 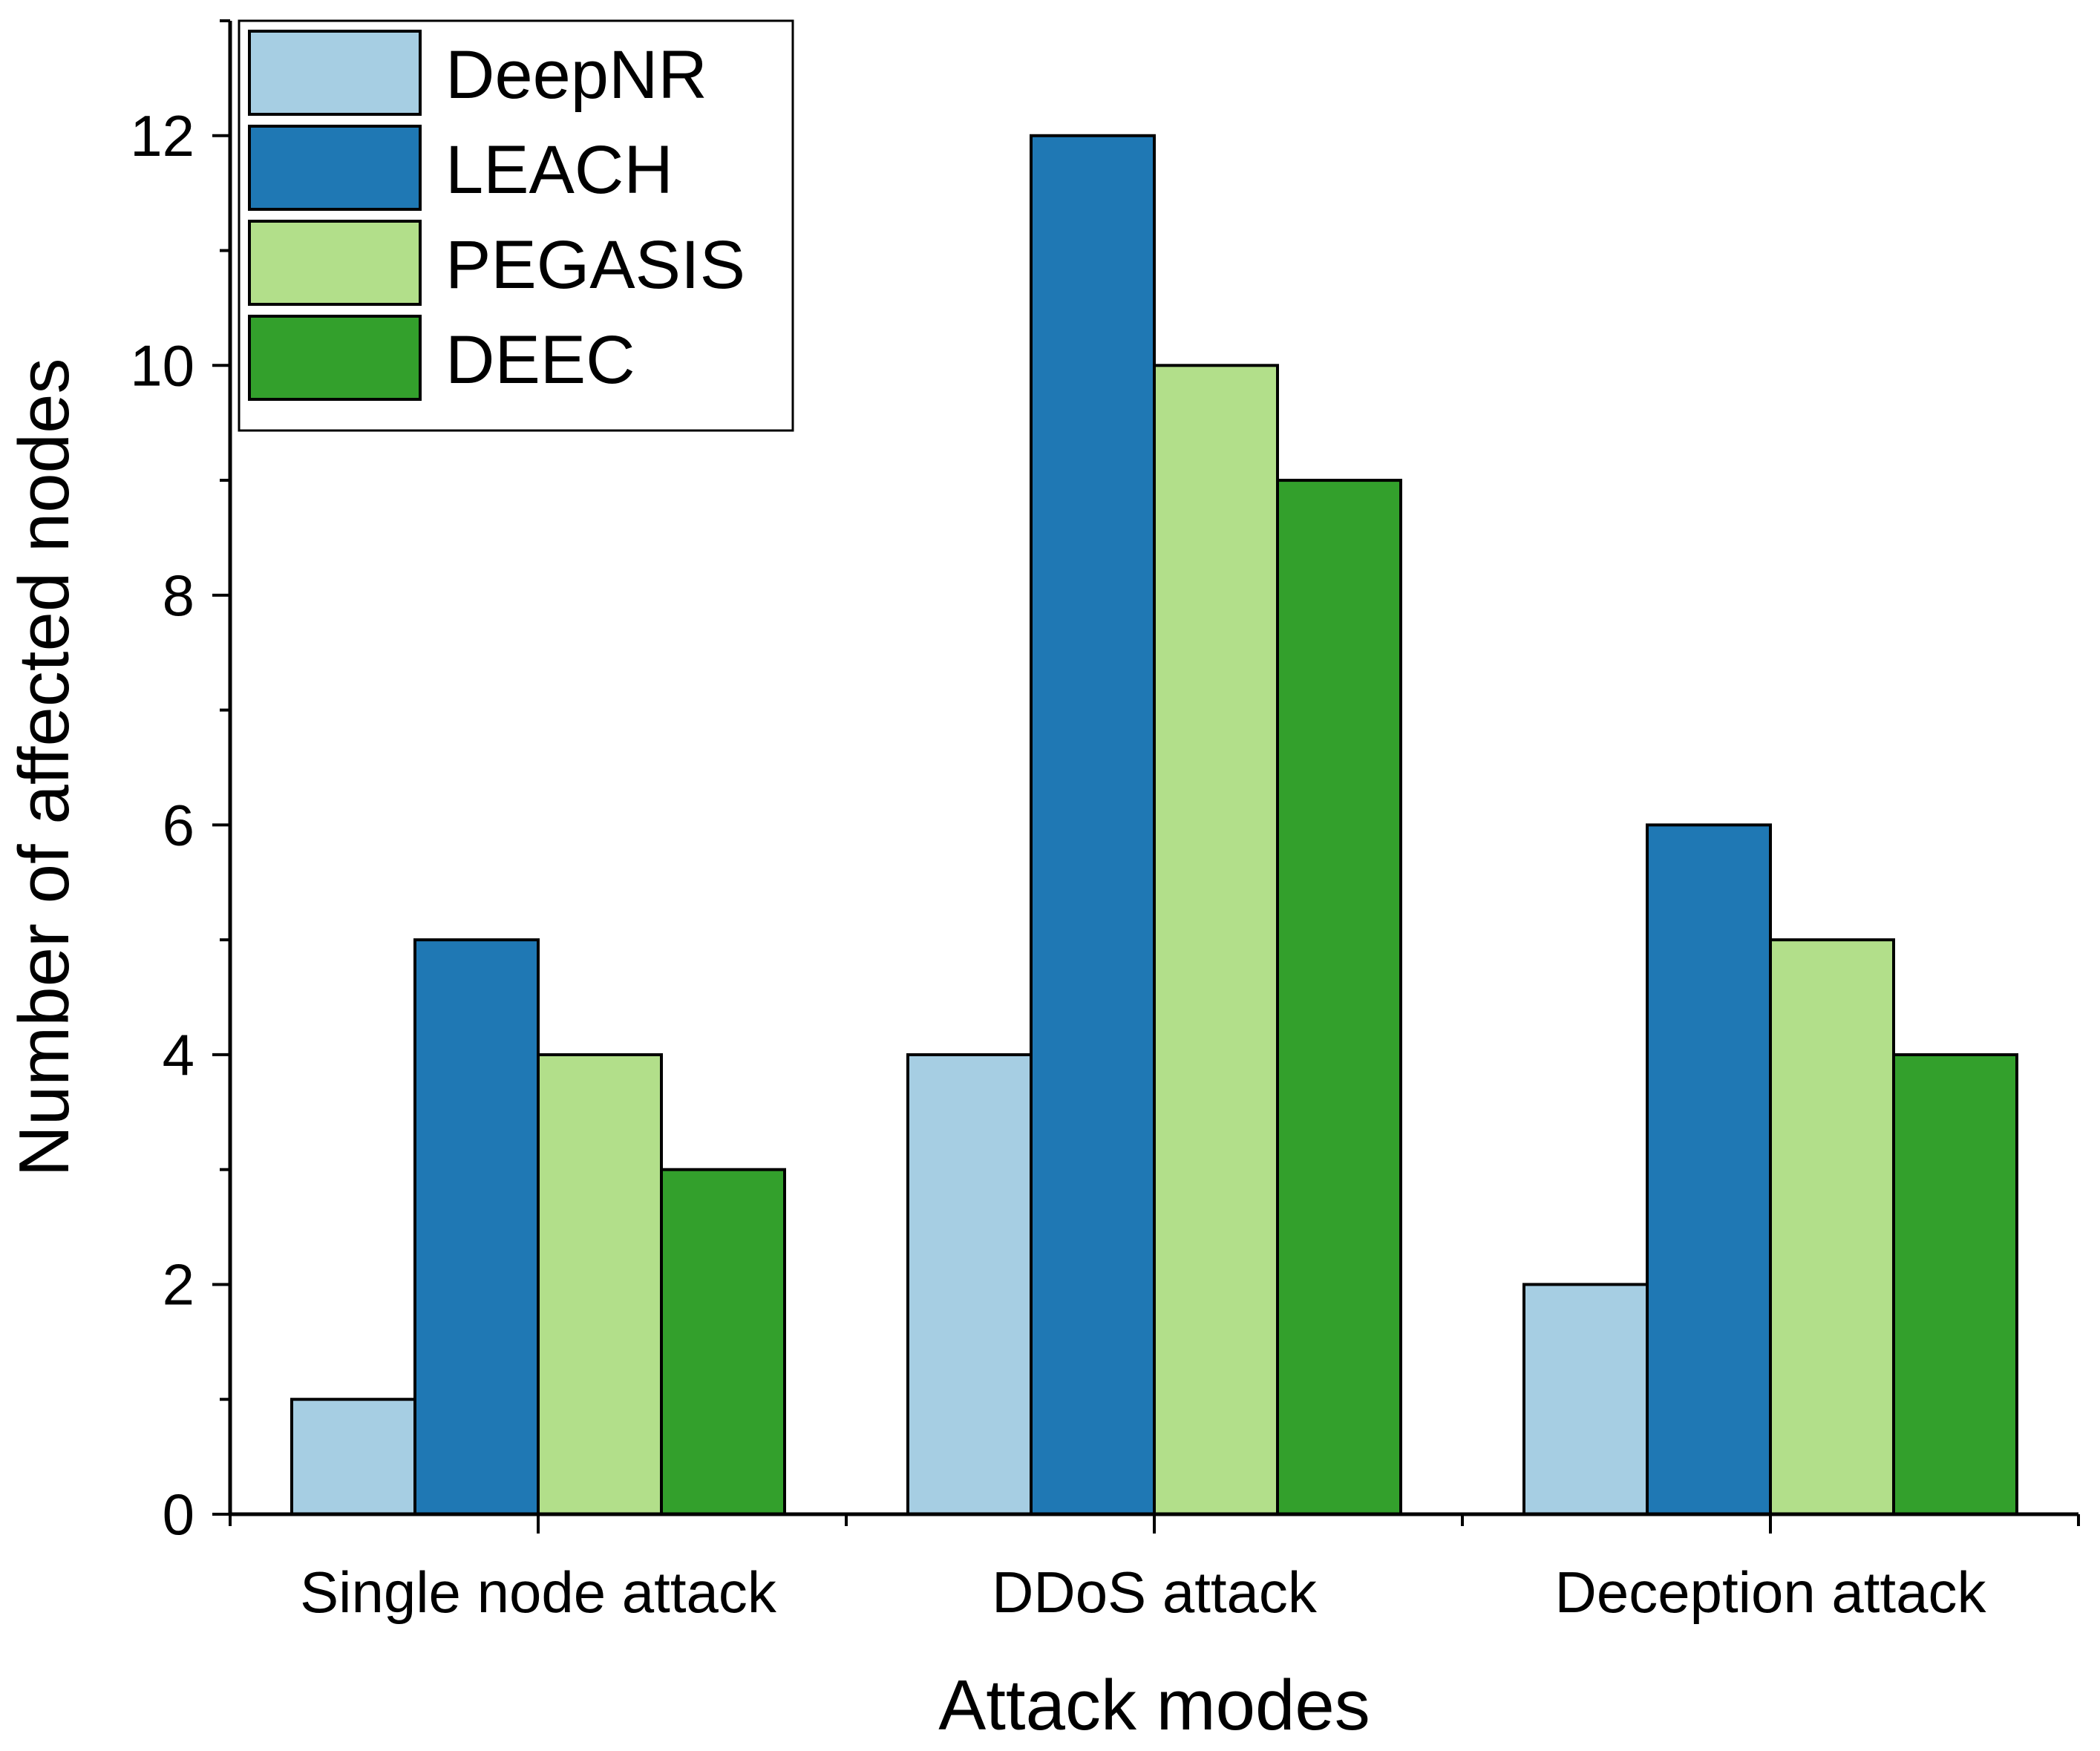 I want to click on legend-label-leach: LEACH, so click(x=559, y=170).